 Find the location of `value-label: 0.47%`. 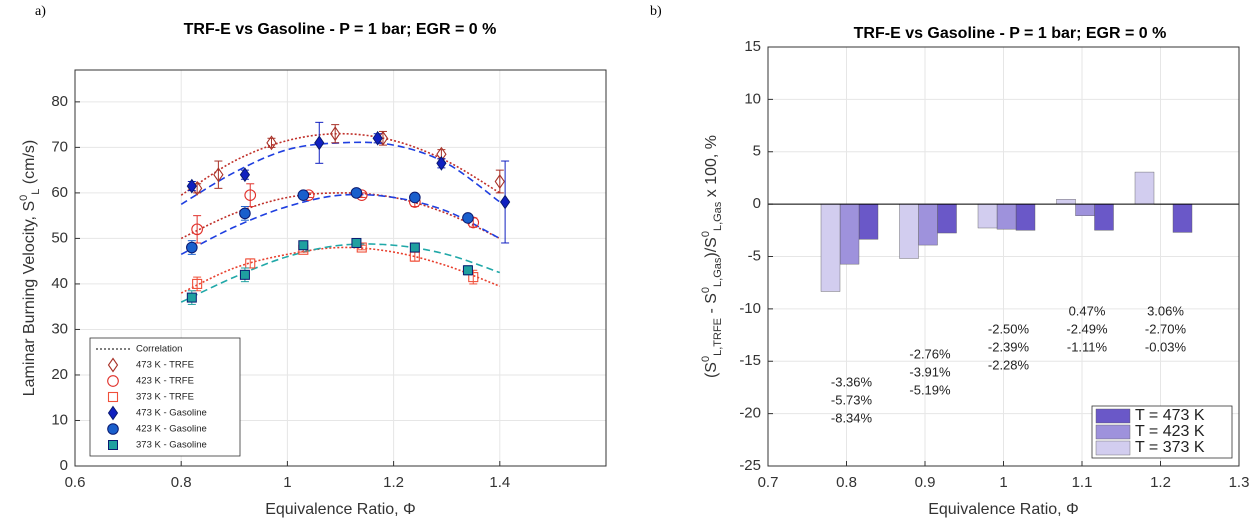

value-label: 0.47% is located at coordinates (1087, 310).